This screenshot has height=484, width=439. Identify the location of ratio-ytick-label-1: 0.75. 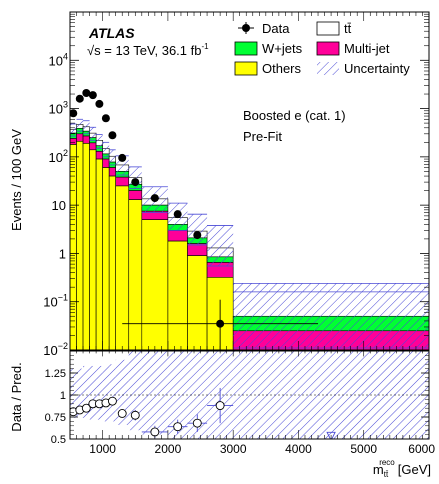
(55, 418).